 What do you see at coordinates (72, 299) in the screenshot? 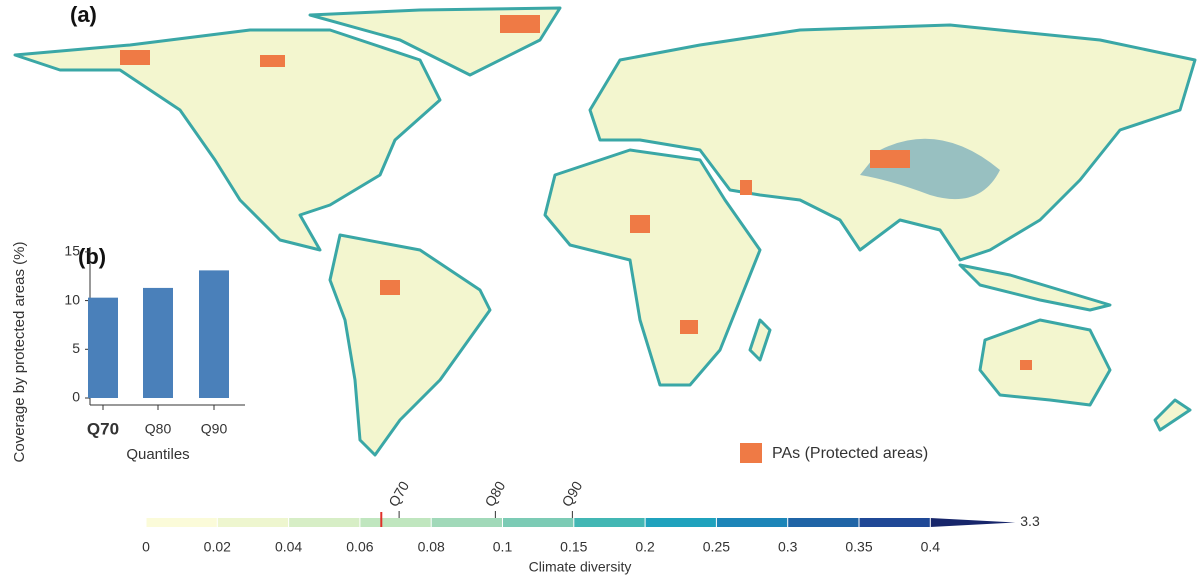
I see `y-tick-label: 10` at bounding box center [72, 299].